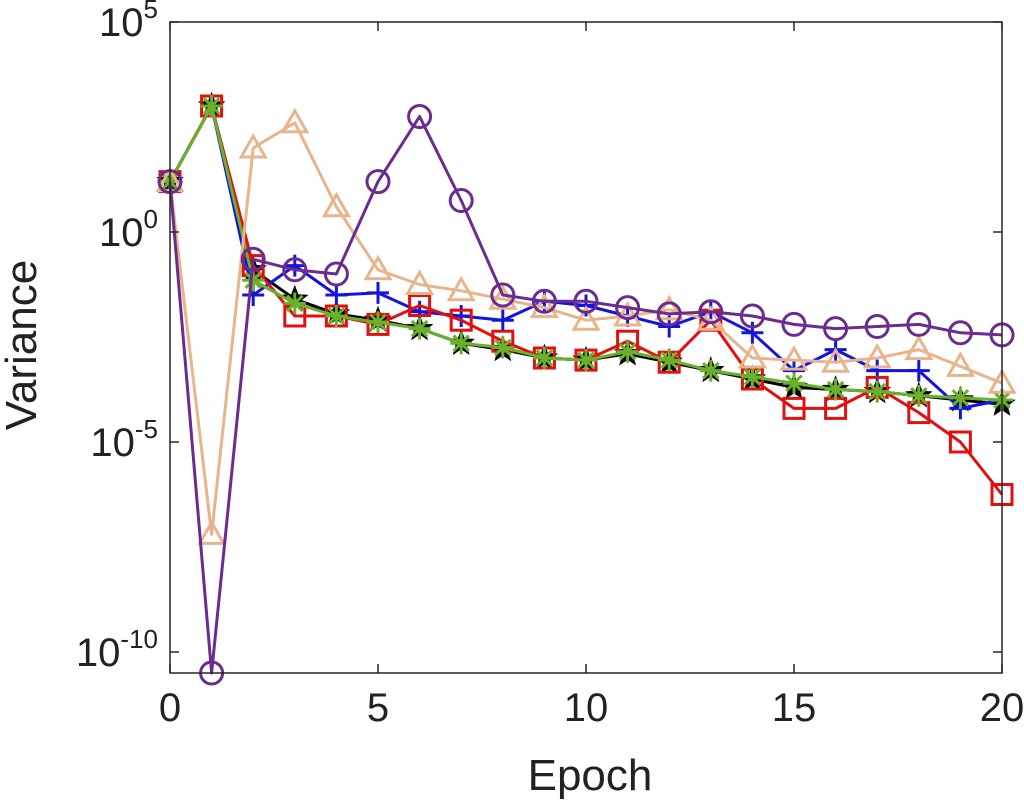 This screenshot has width=1024, height=802. I want to click on y-tick-label: 10⁰, so click(128, 229).